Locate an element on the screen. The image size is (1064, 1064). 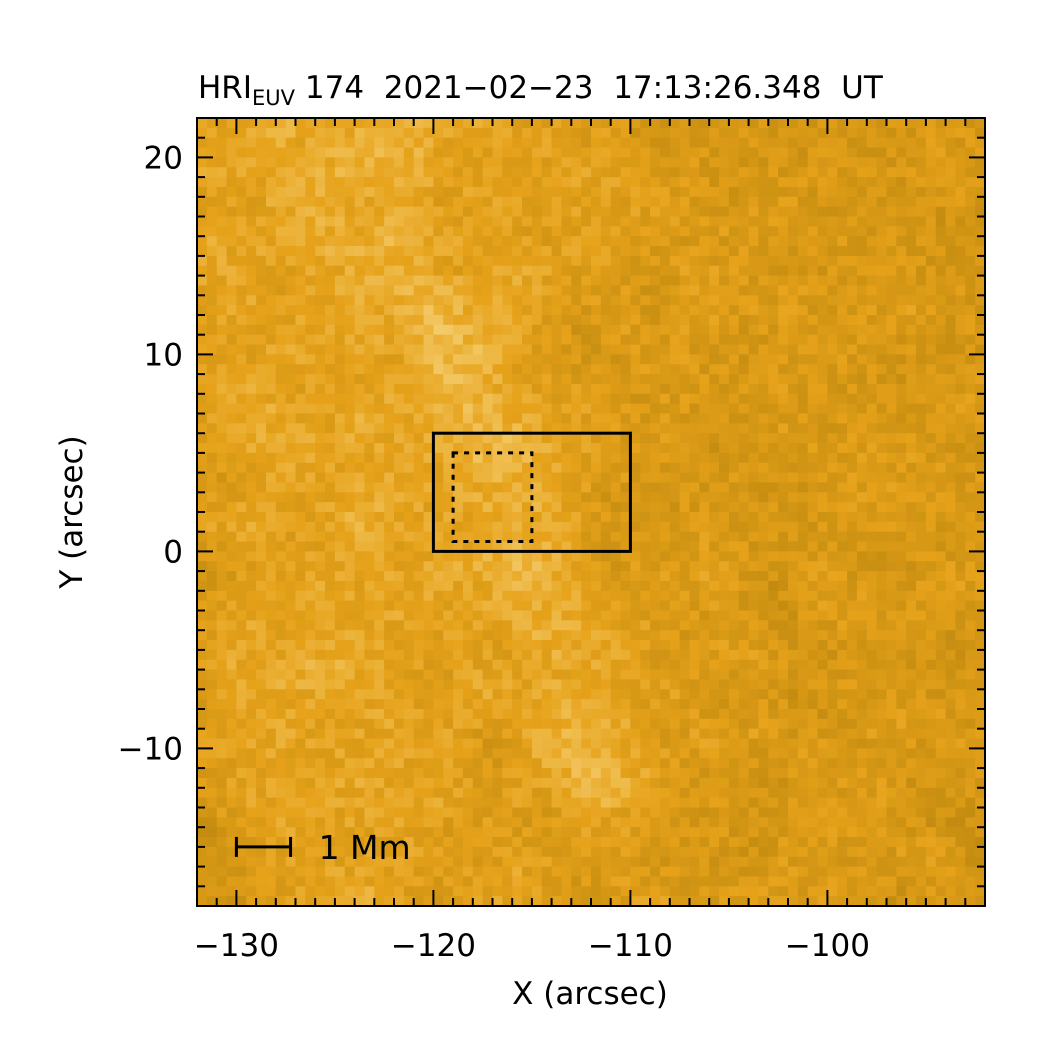
y-tick-labels: −10 0 10 20 is located at coordinates (150, 453).